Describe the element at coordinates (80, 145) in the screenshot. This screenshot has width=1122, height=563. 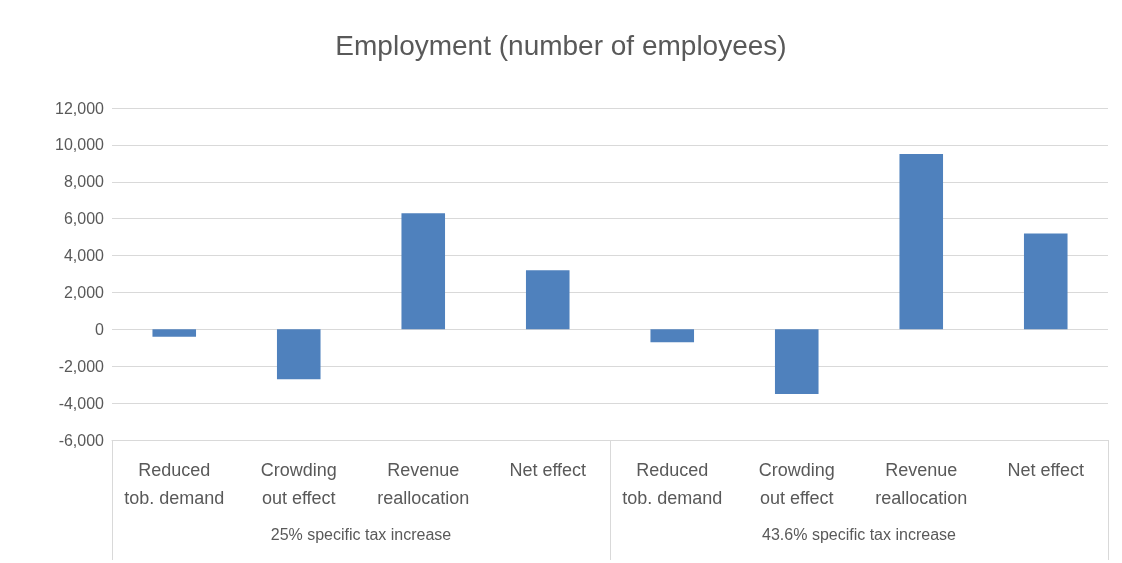
I see `y-tick-label: 10,000` at that location.